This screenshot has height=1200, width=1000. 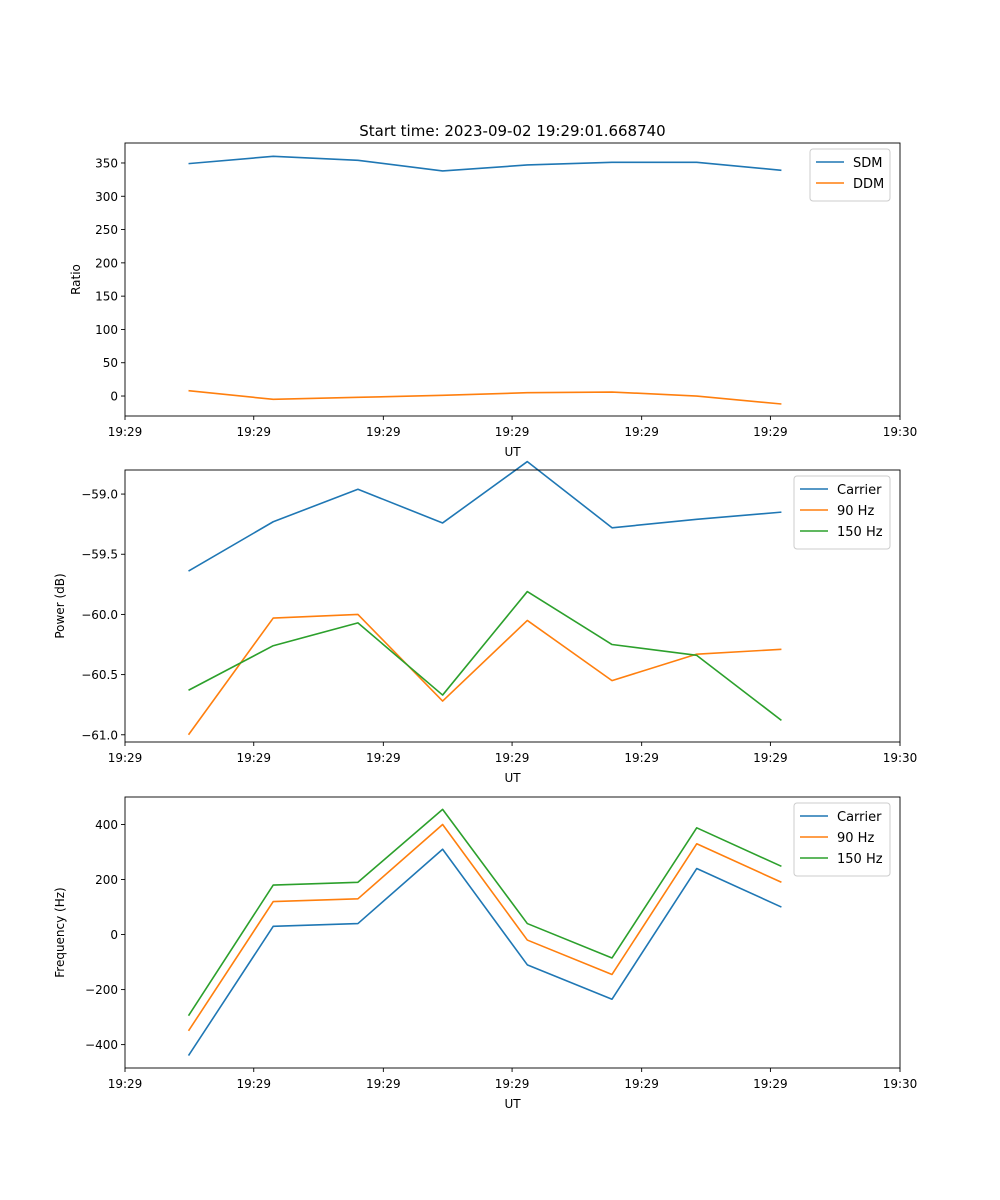 What do you see at coordinates (99, 675) in the screenshot?
I see `y-tick-label: −60.5` at bounding box center [99, 675].